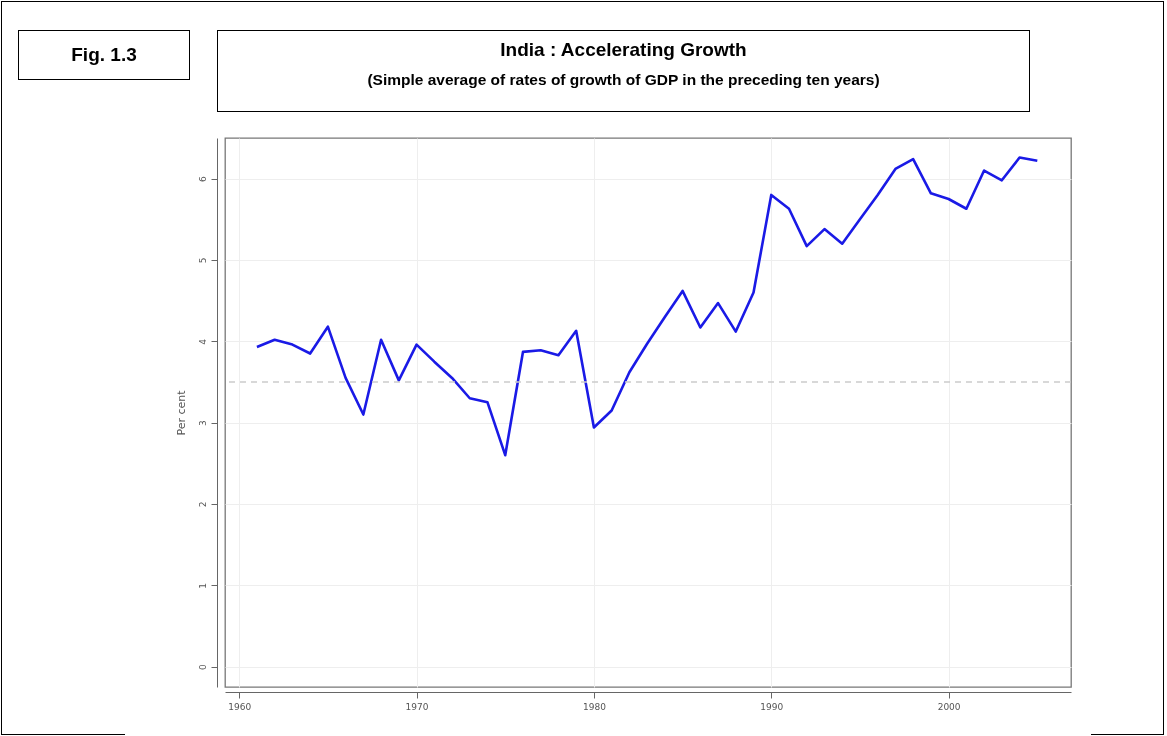 This screenshot has width=1167, height=736. I want to click on x-tick-label: 1960, so click(240, 706).